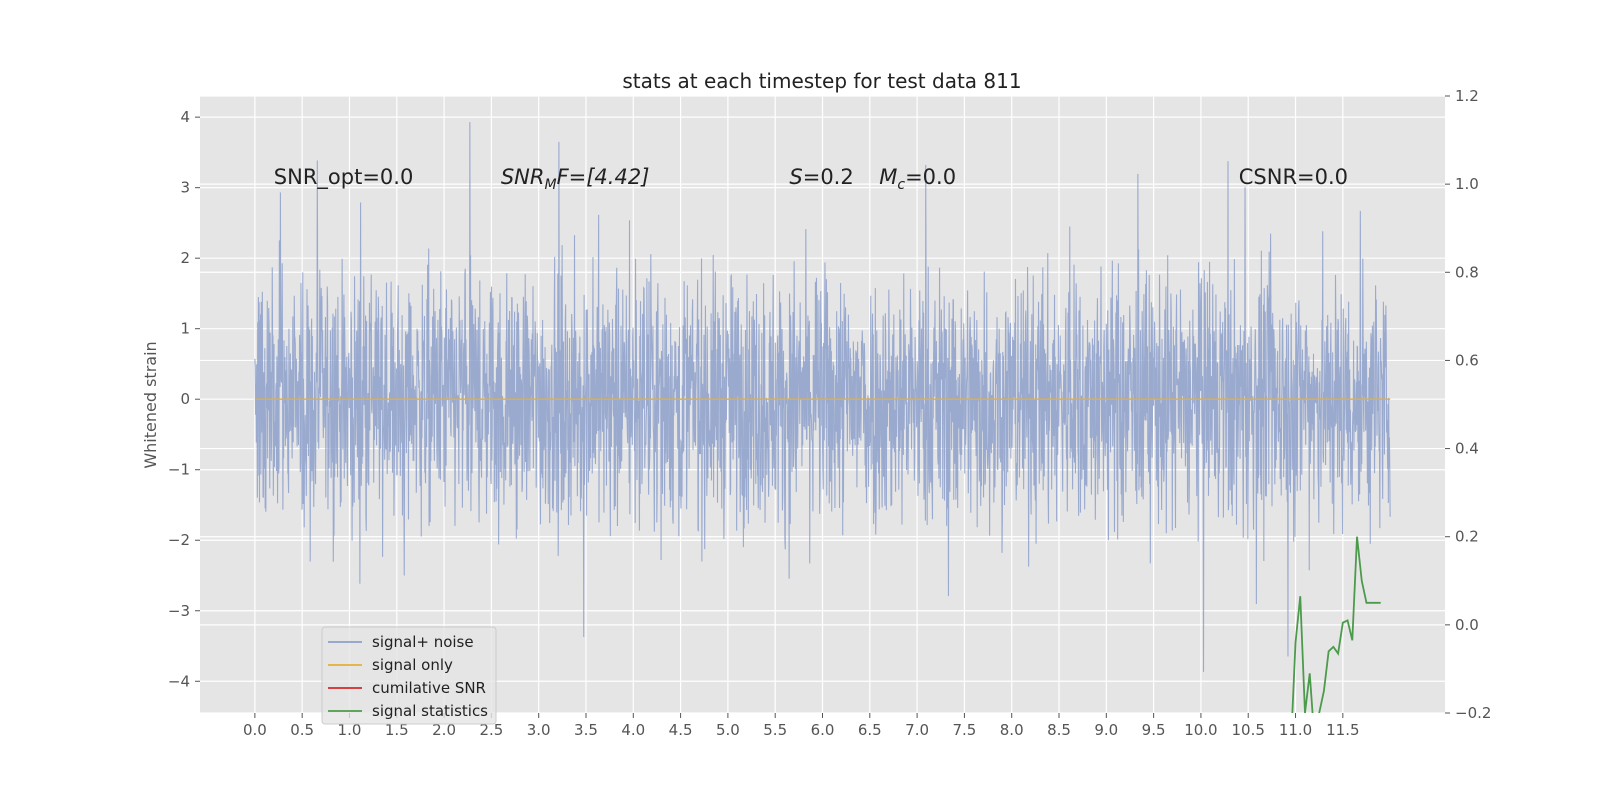 This screenshot has height=800, width=1600. What do you see at coordinates (491, 730) in the screenshot?
I see `x-tick-label: 2.5` at bounding box center [491, 730].